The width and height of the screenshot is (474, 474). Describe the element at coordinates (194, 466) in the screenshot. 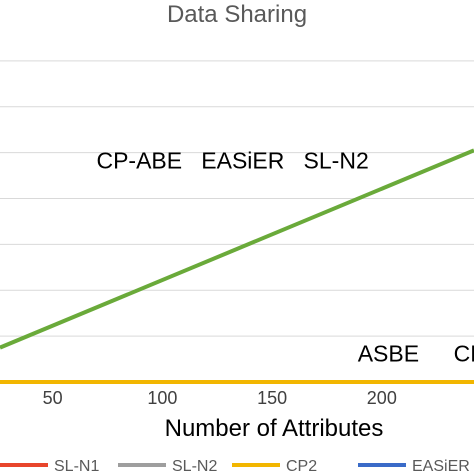

I see `legend-label: SL-N2` at that location.